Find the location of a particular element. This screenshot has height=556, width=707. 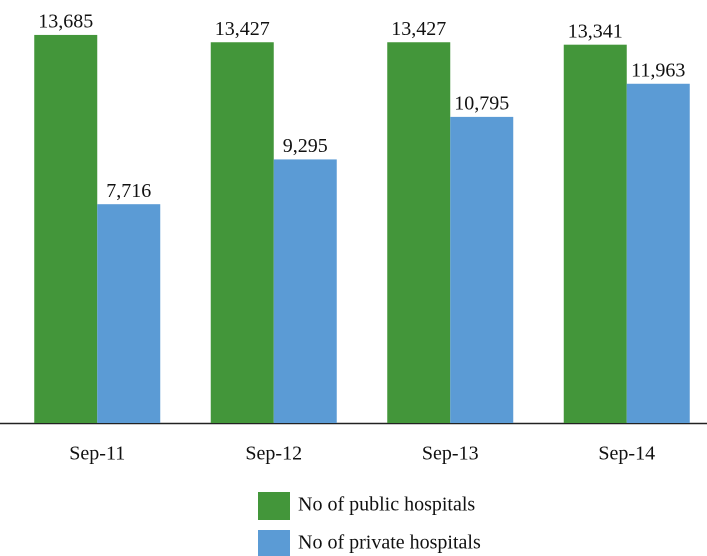

x-tick-label: Sep-13 is located at coordinates (450, 454).